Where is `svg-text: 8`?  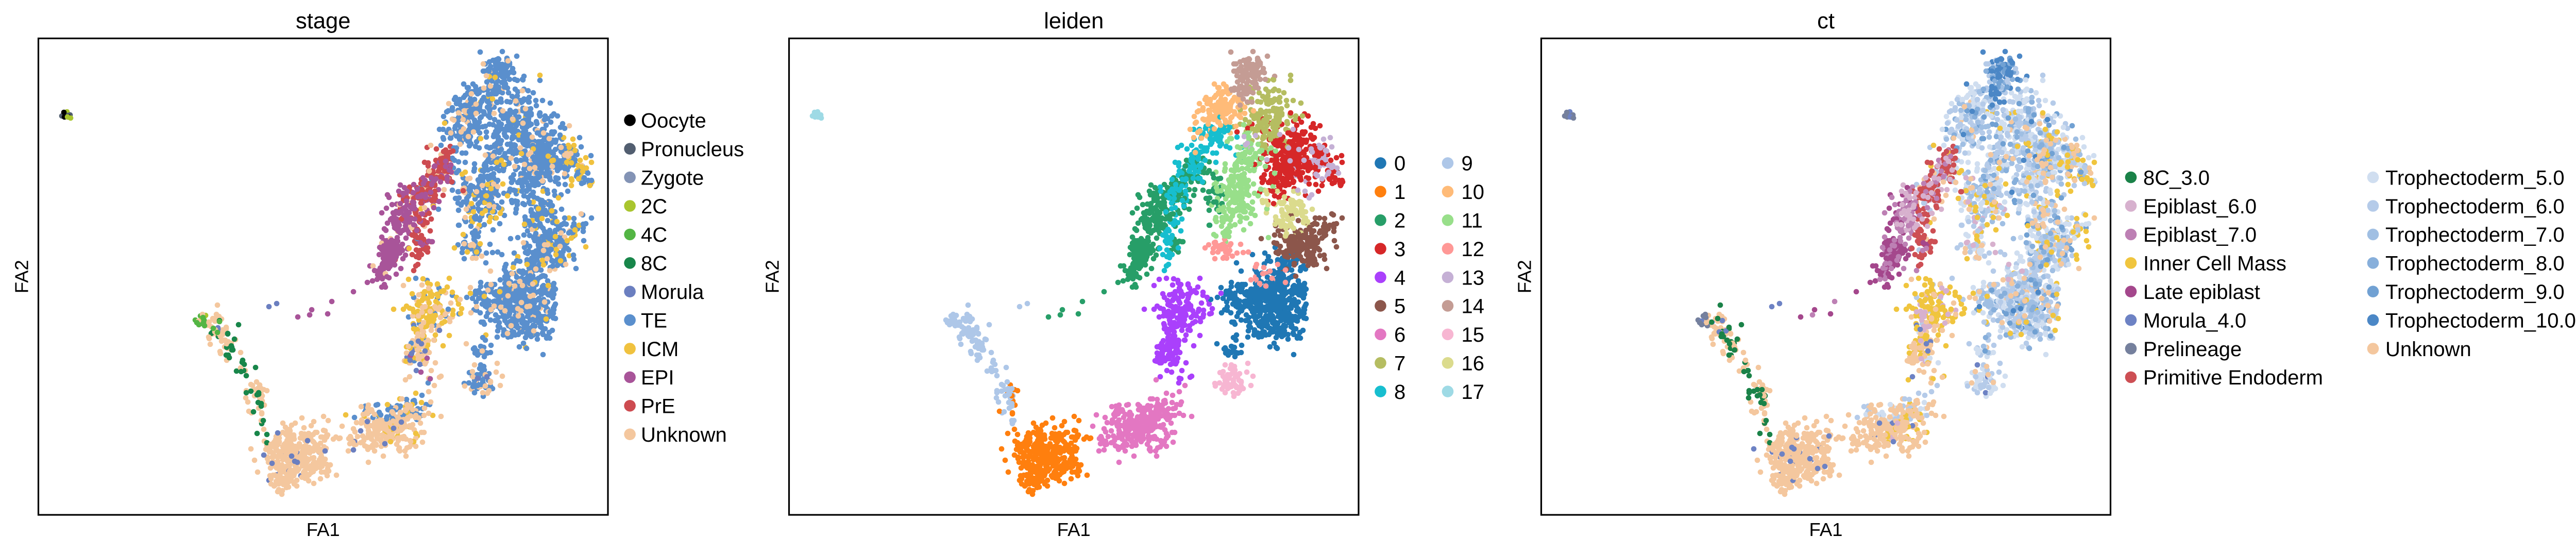
svg-text: 8 is located at coordinates (1399, 392).